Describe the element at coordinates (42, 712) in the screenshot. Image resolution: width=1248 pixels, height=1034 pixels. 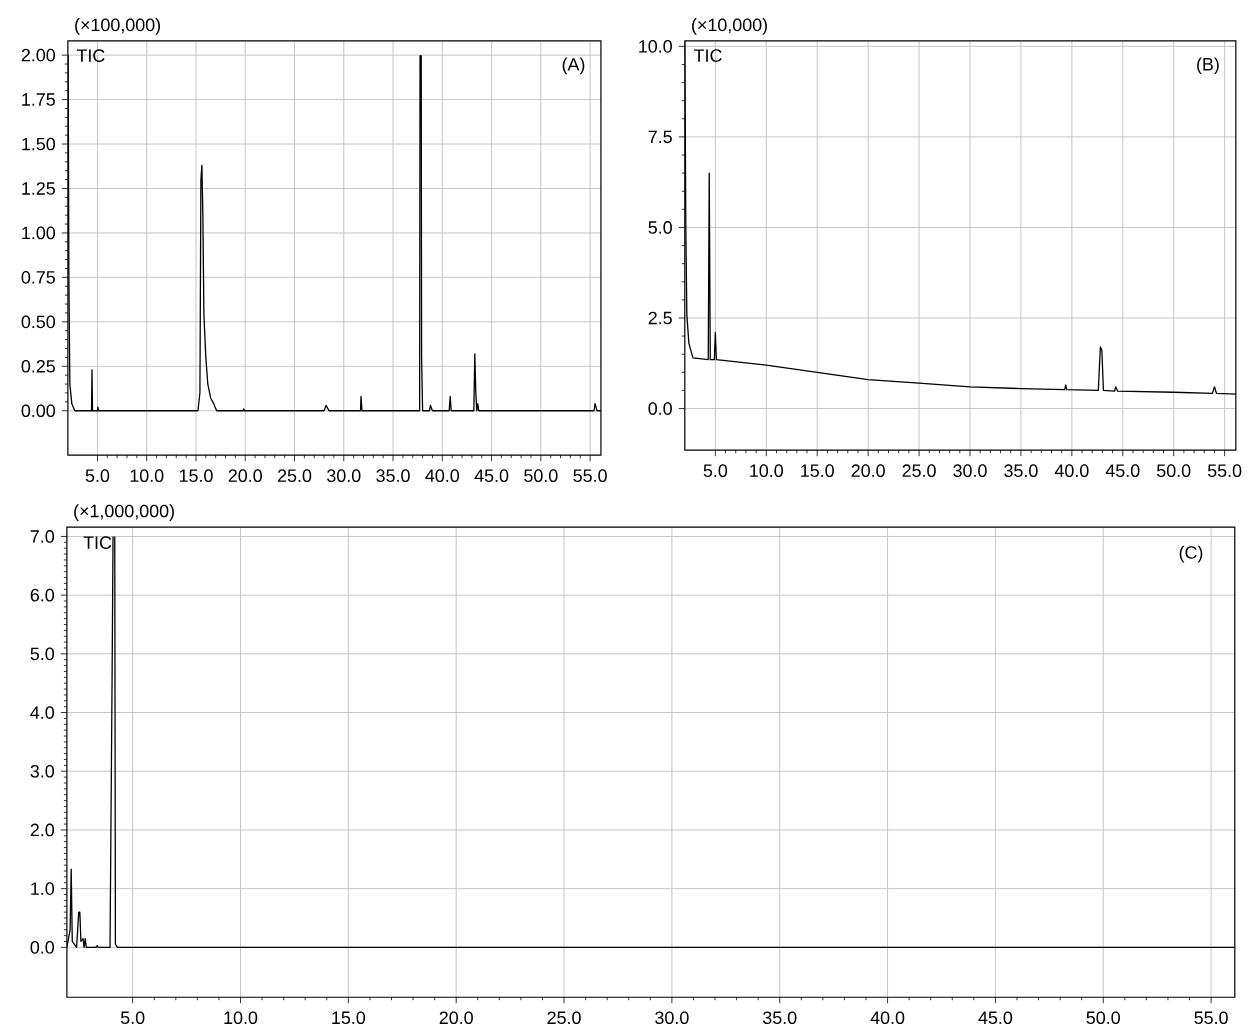
I see `y-tick-label: 4.0` at that location.